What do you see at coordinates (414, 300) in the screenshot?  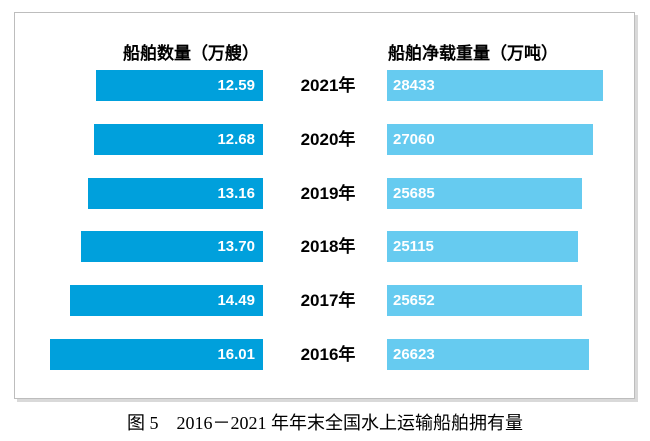 I see `net-load-value-label: 25652` at bounding box center [414, 300].